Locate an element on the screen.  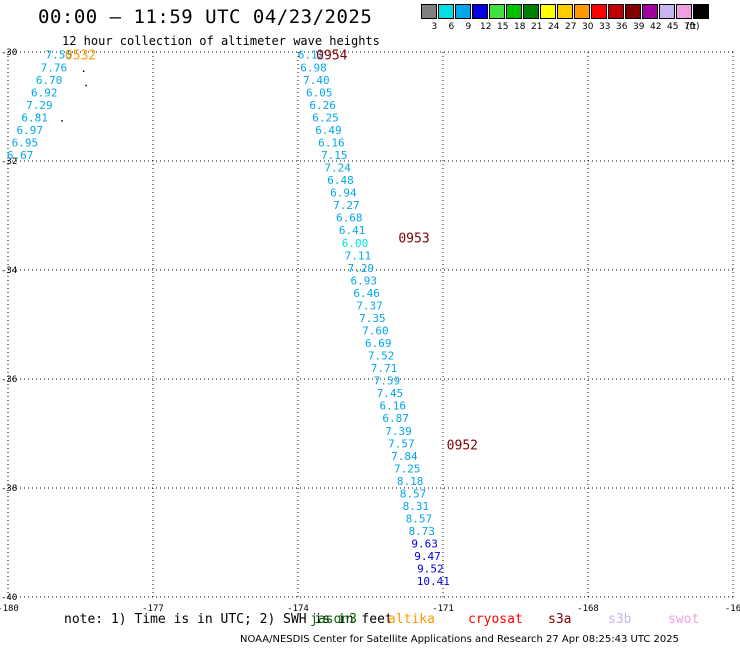
swh-value: 6.48 is located at coordinates (340, 180).